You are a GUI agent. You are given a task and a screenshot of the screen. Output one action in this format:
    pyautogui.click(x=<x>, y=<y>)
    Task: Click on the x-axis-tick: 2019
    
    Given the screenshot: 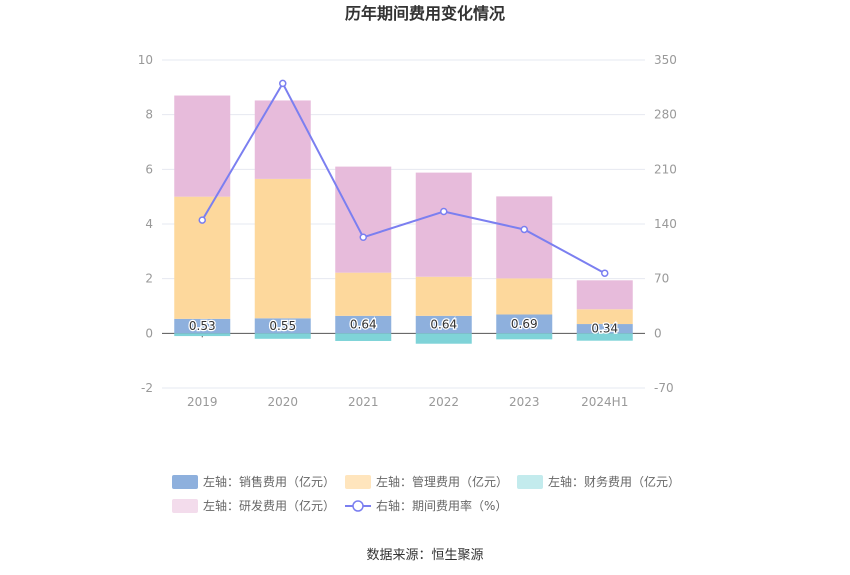 What is the action you would take?
    pyautogui.click(x=202, y=402)
    